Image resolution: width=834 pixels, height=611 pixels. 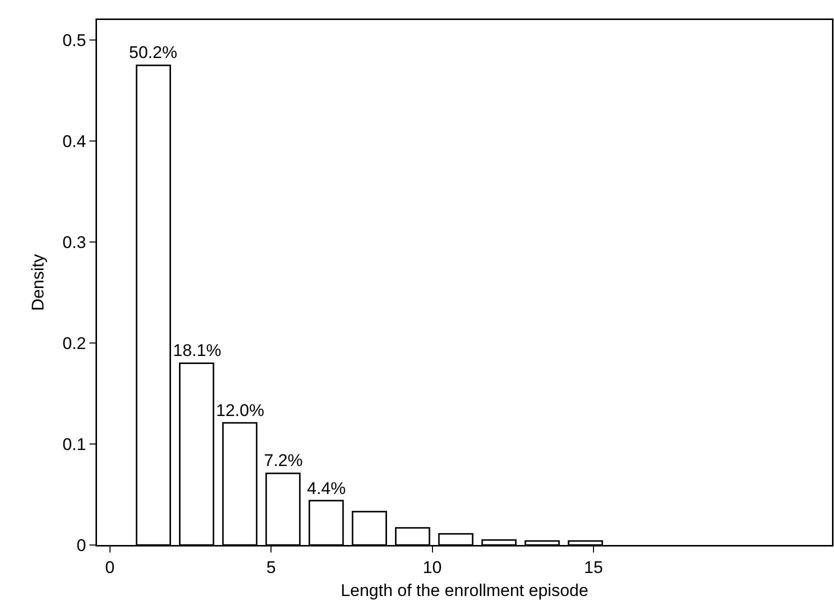 I want to click on x-tick-label: 10, so click(x=432, y=567).